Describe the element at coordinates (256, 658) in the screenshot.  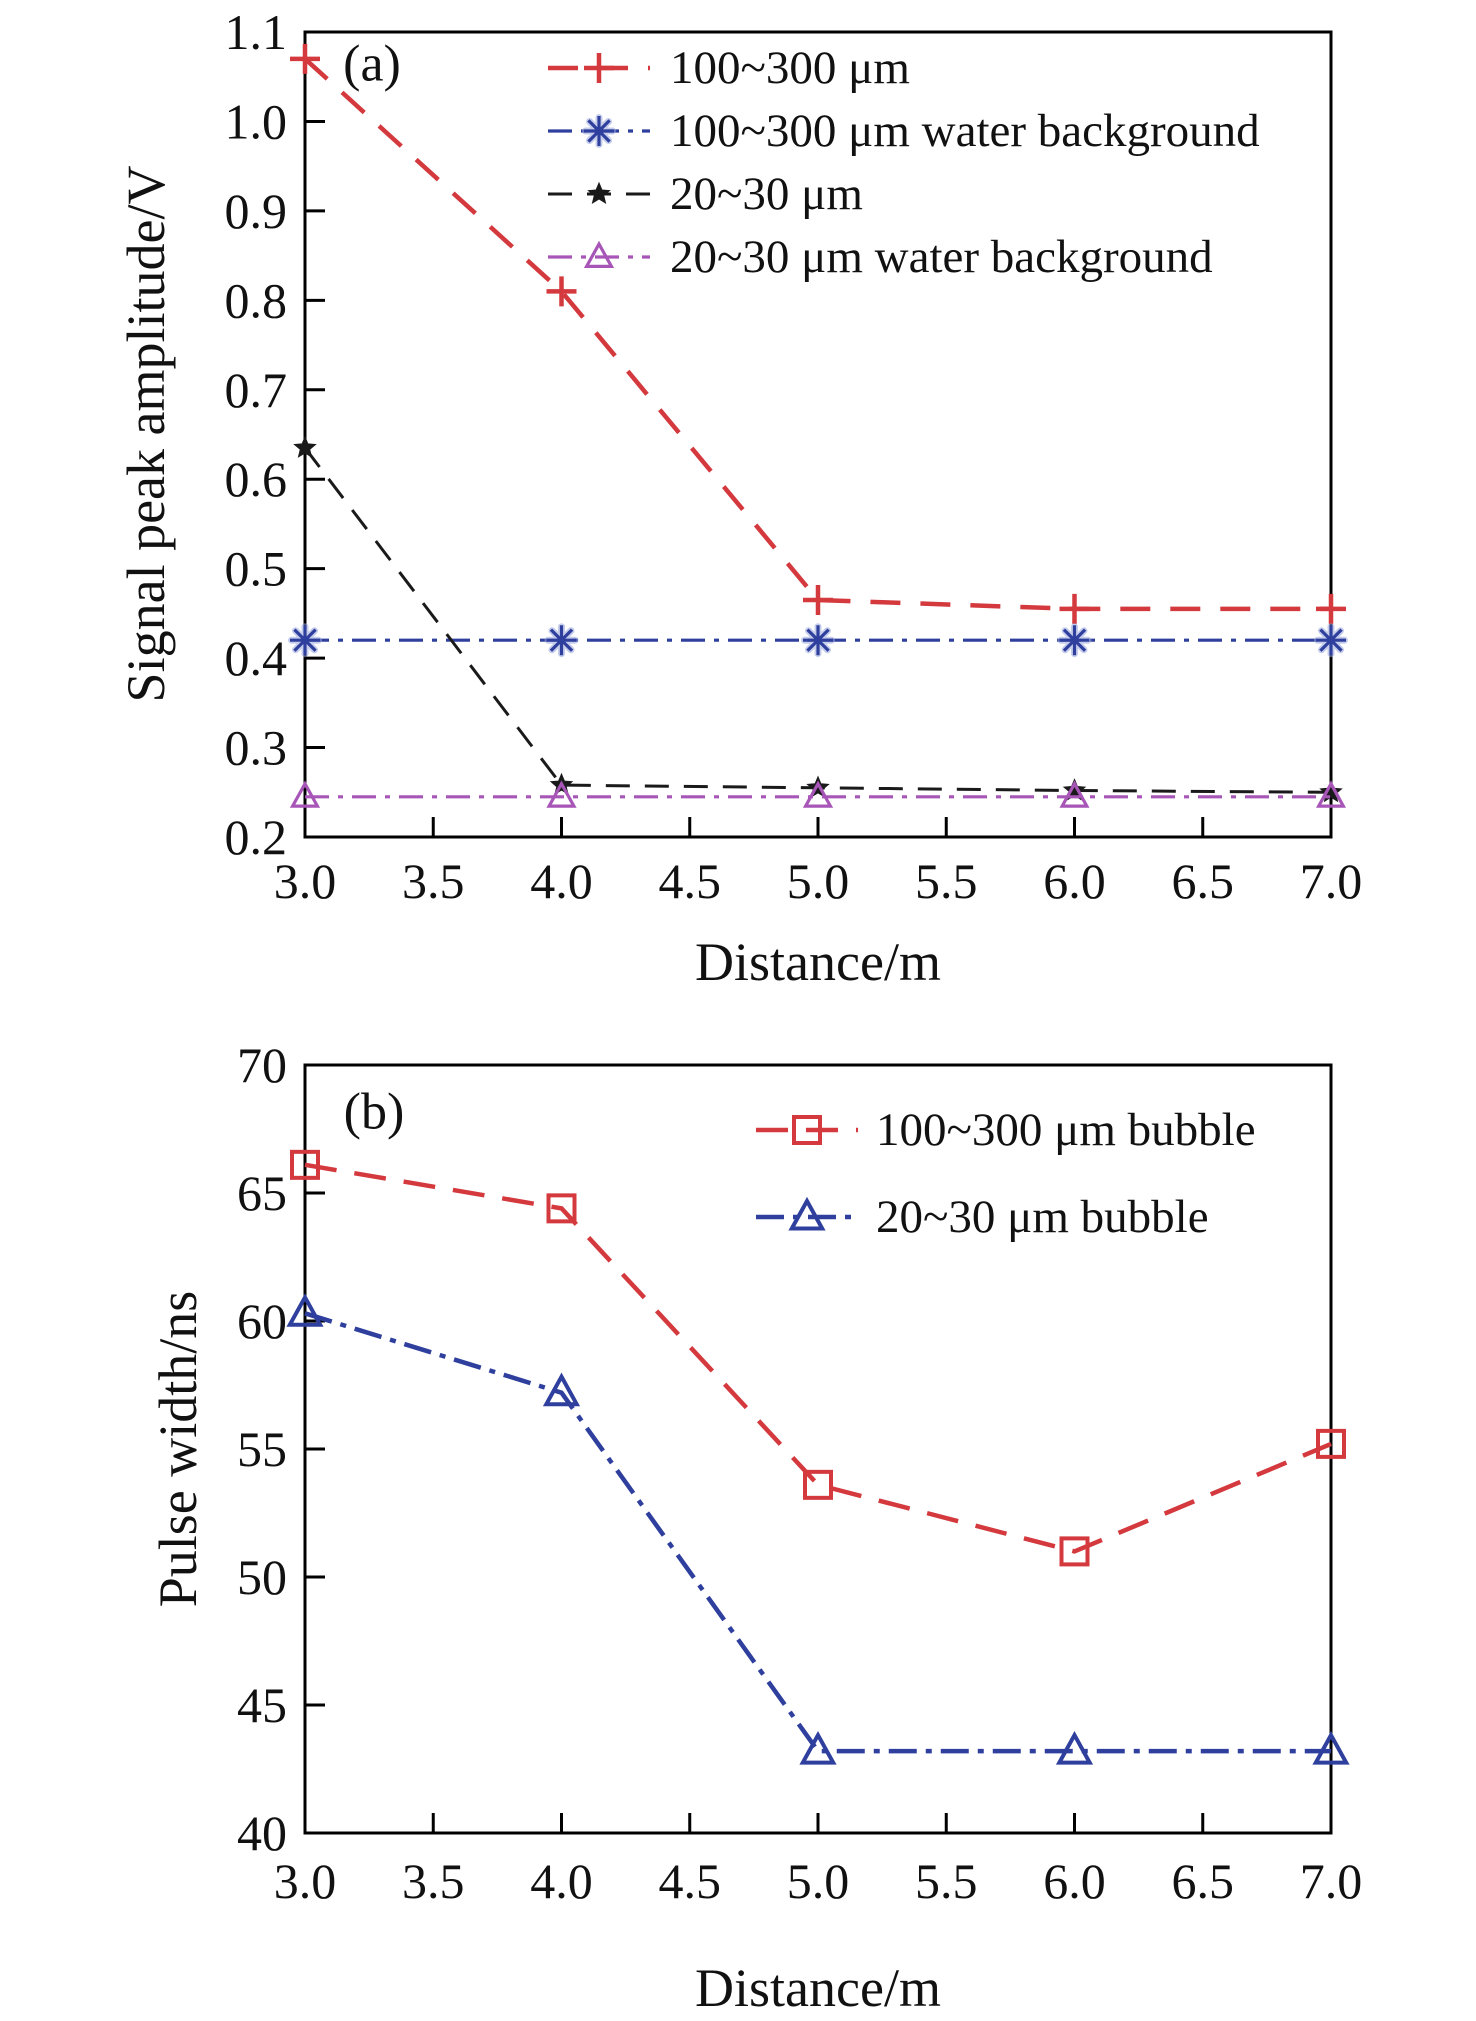
I see `y-tick-label: 0.4` at that location.